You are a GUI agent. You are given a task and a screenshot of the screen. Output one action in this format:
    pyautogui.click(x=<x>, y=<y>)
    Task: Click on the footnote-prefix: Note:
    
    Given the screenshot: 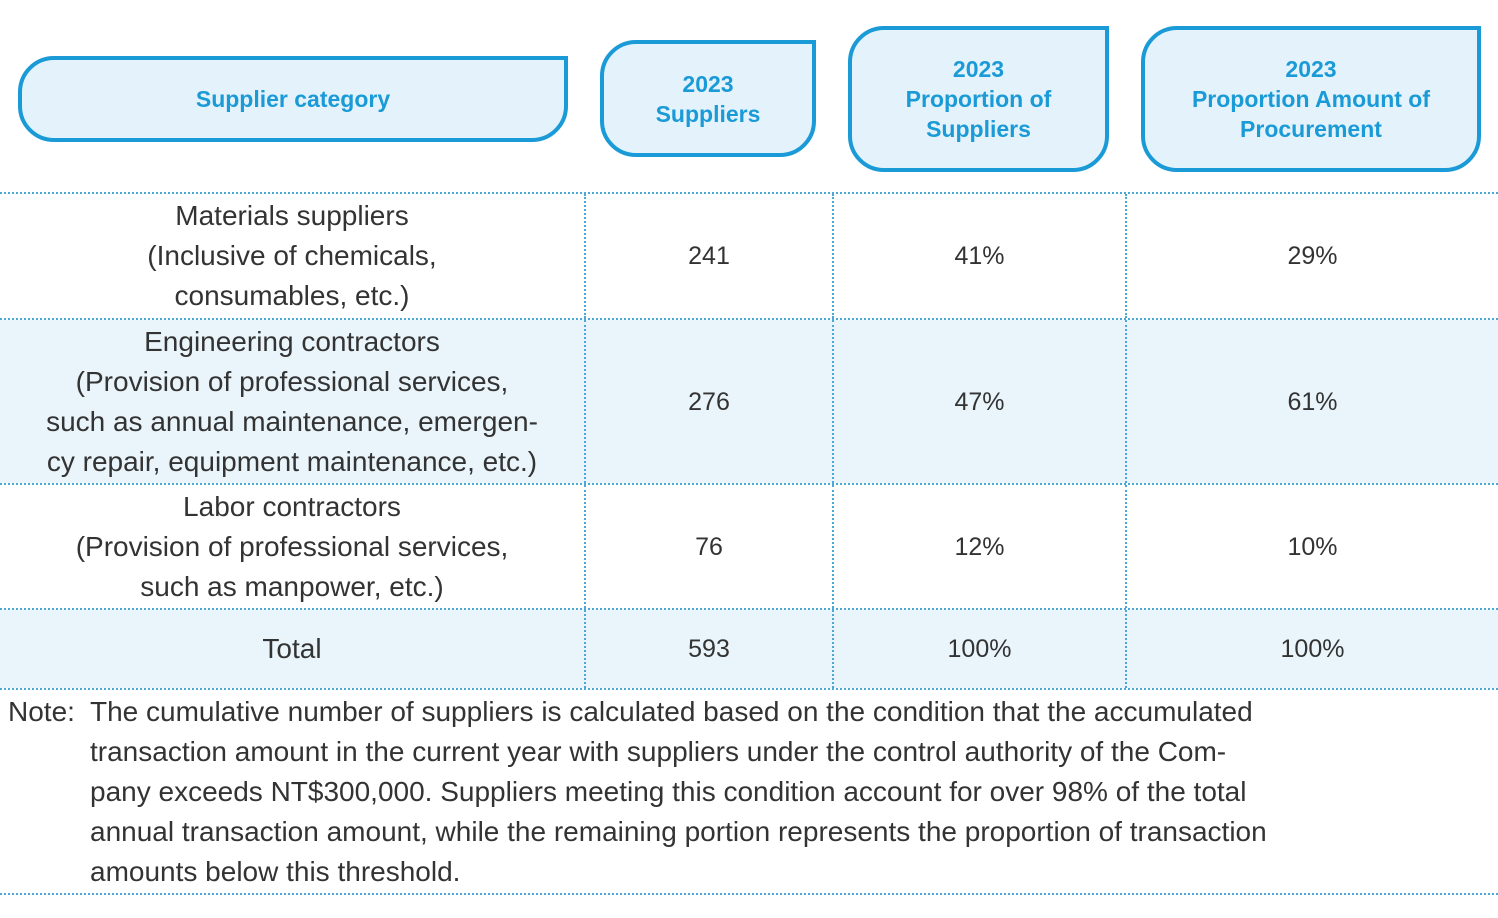 What is the action you would take?
    pyautogui.click(x=41, y=711)
    